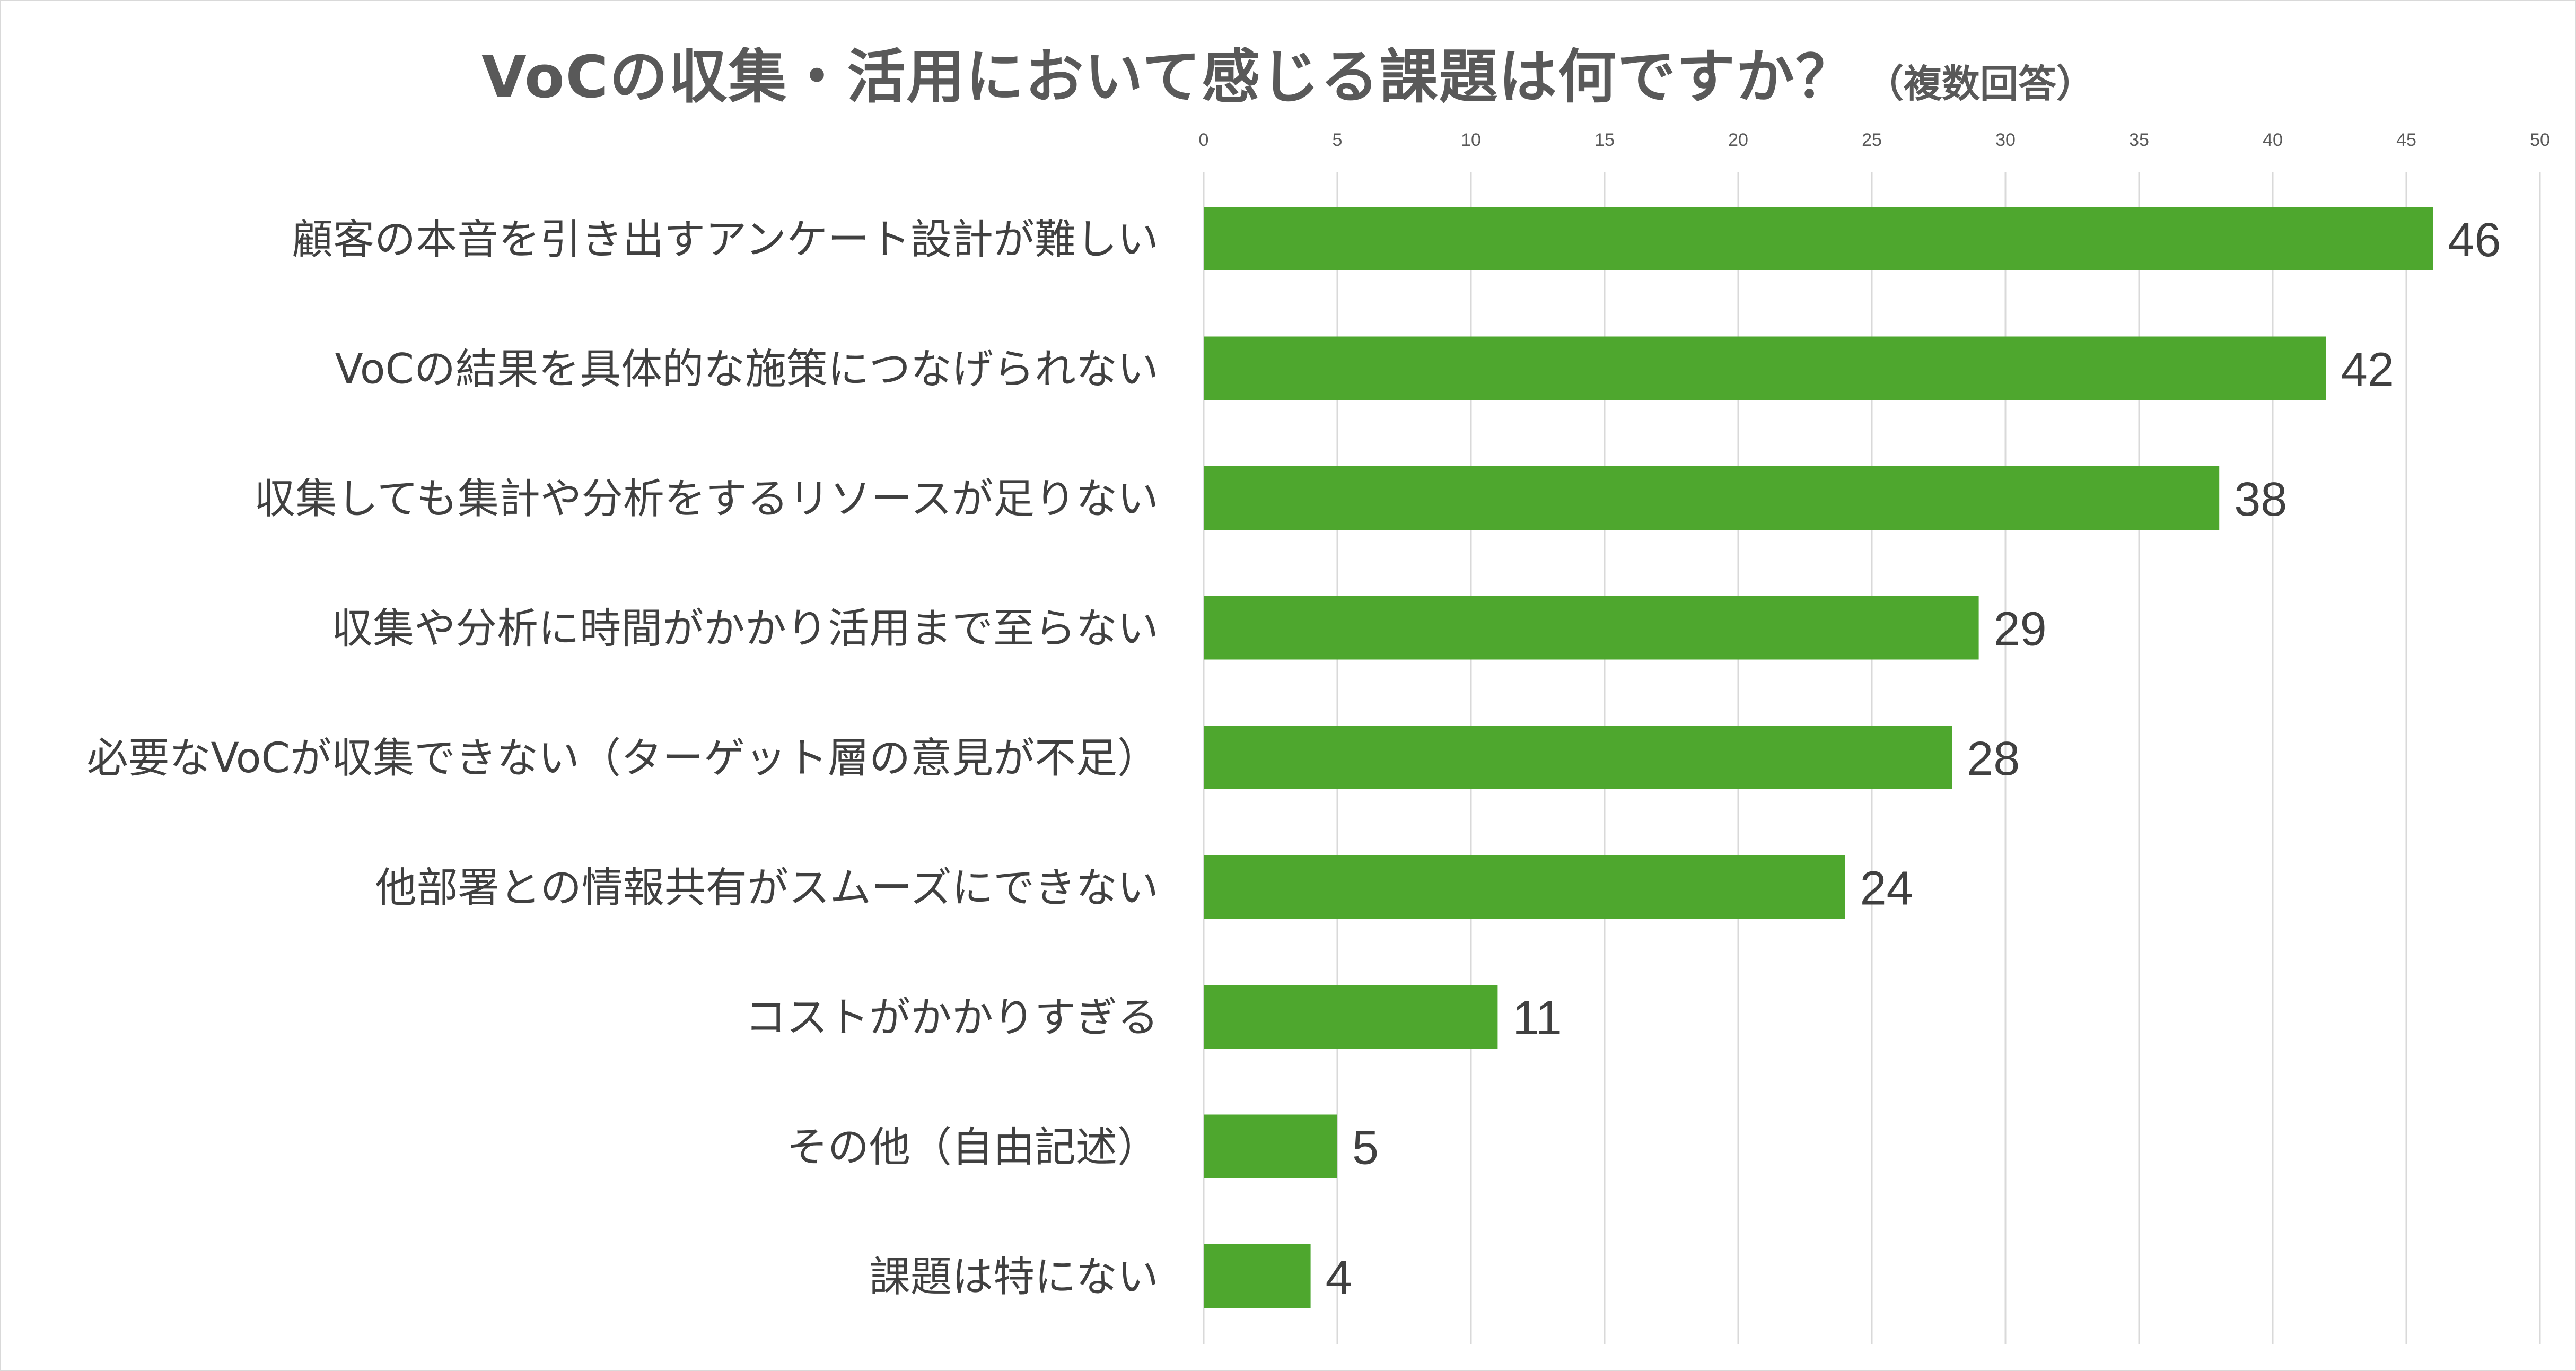 Image resolution: width=2576 pixels, height=1371 pixels. Describe the element at coordinates (2020, 629) in the screenshot. I see `data-label: 29` at that location.